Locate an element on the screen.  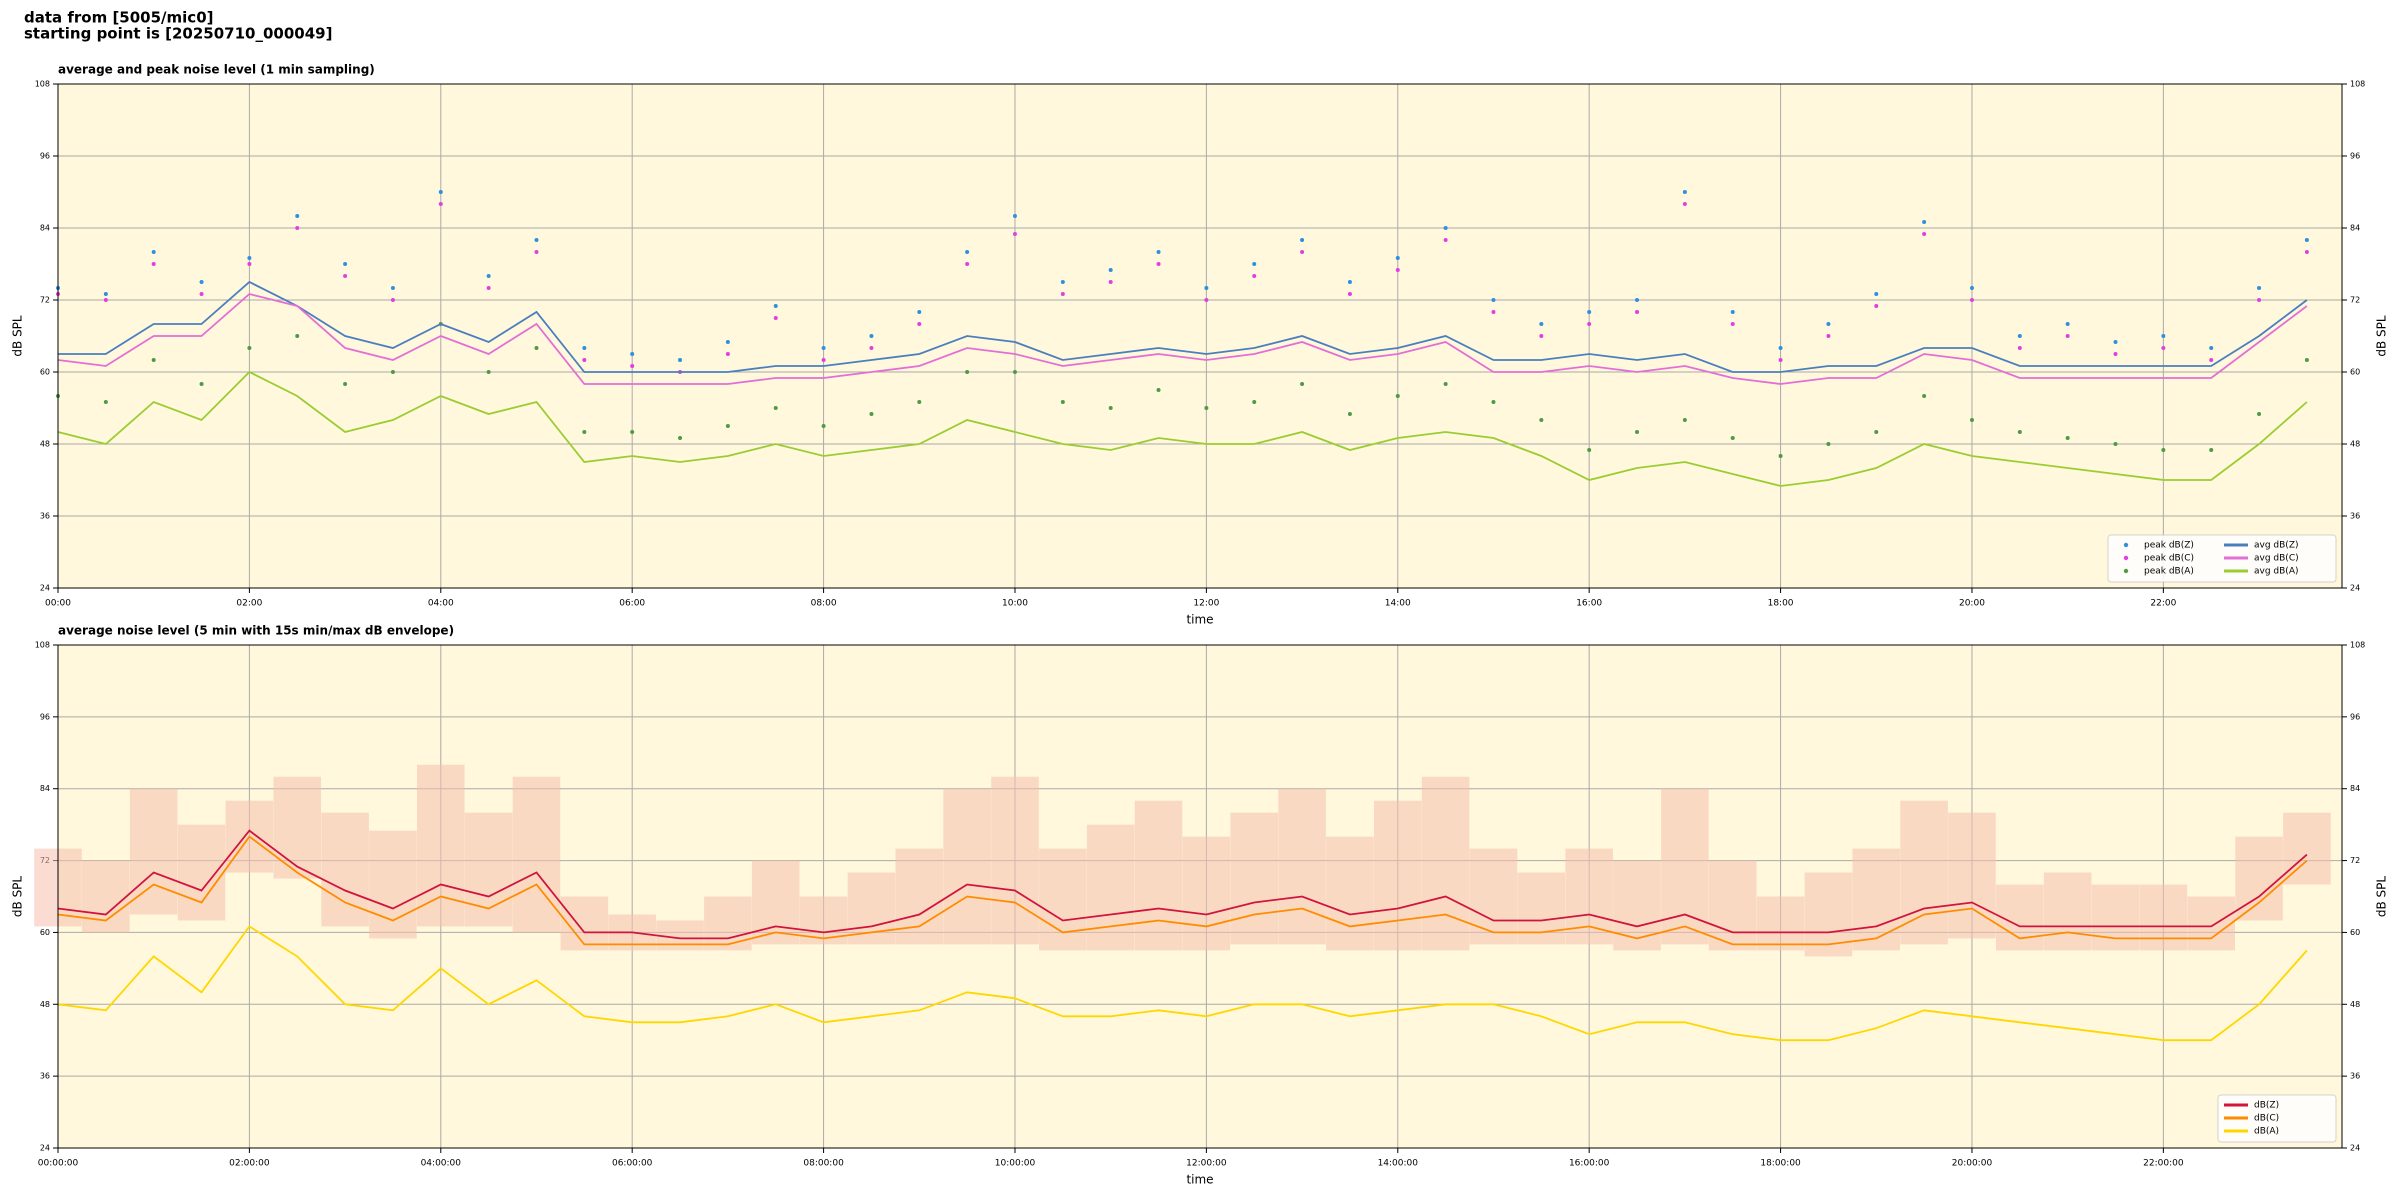
x-axis-label: time is located at coordinates (1199, 620).